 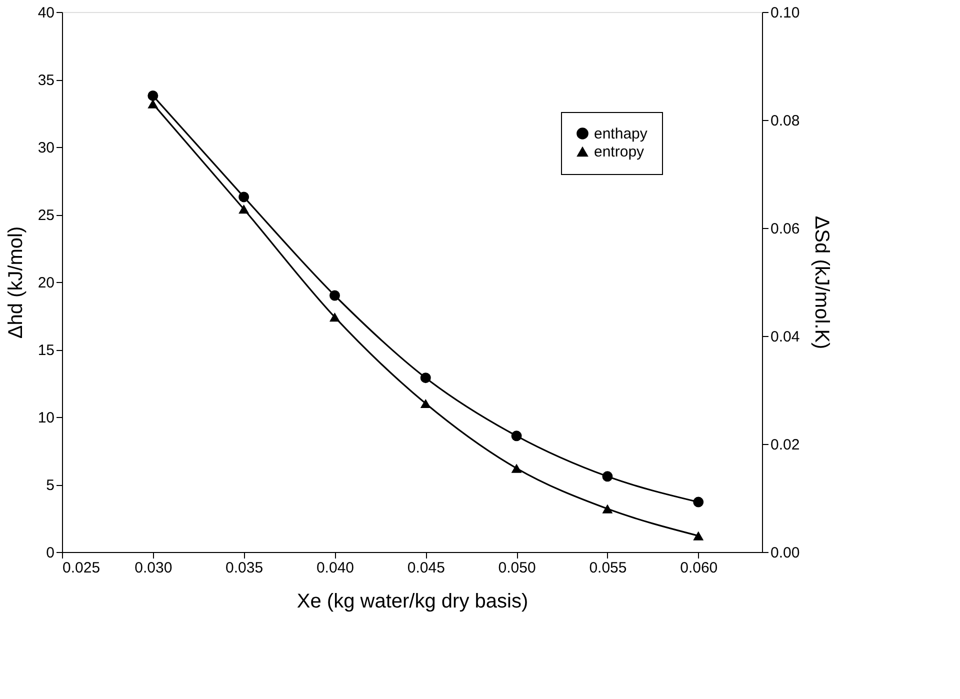 What do you see at coordinates (608, 568) in the screenshot?
I see `x-tick-label: 0.055` at bounding box center [608, 568].